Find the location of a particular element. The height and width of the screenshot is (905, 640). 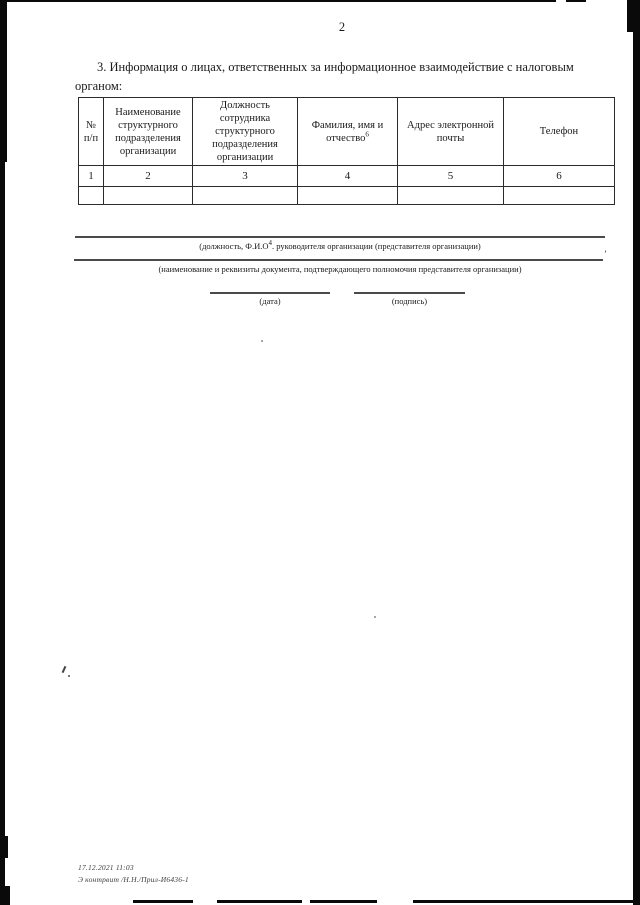

caption1-prefix: (должность, Ф.И.О is located at coordinates (234, 246).